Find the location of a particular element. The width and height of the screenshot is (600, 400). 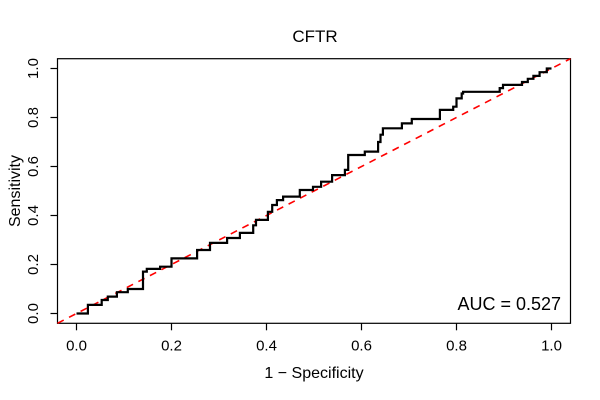

x-axis: 0.0 0.2 0.4 0.6 0.8 1.0 is located at coordinates (314, 338).